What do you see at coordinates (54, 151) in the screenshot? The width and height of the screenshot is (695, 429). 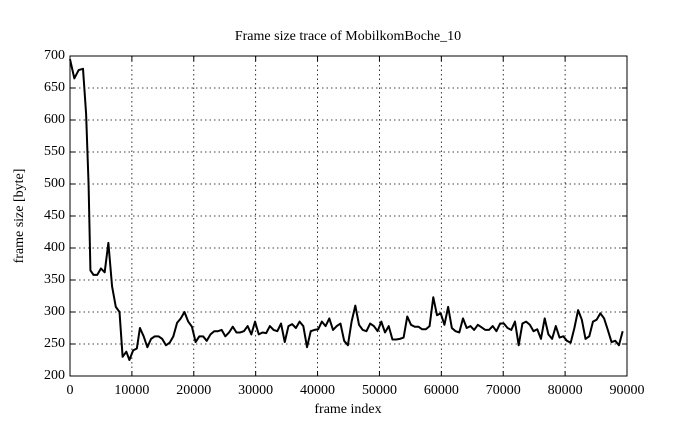 I see `y-tick-label: 550` at bounding box center [54, 151].